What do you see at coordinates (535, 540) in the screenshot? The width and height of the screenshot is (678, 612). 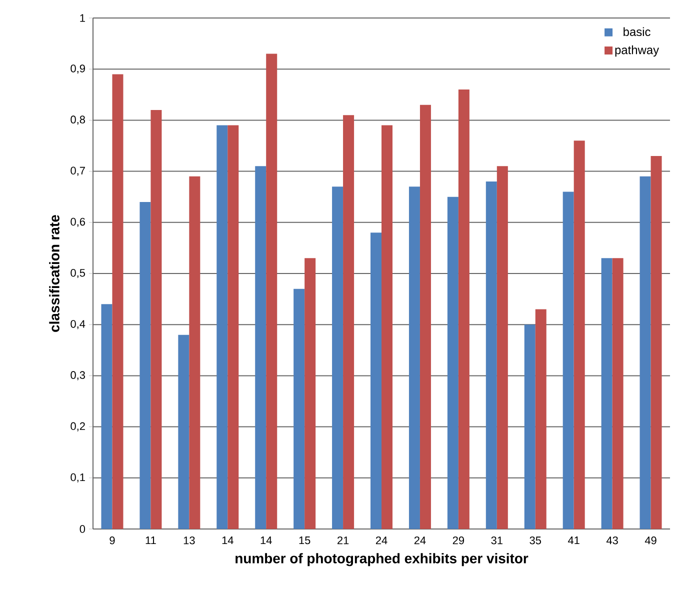 I see `x-tick-label: 35` at bounding box center [535, 540].